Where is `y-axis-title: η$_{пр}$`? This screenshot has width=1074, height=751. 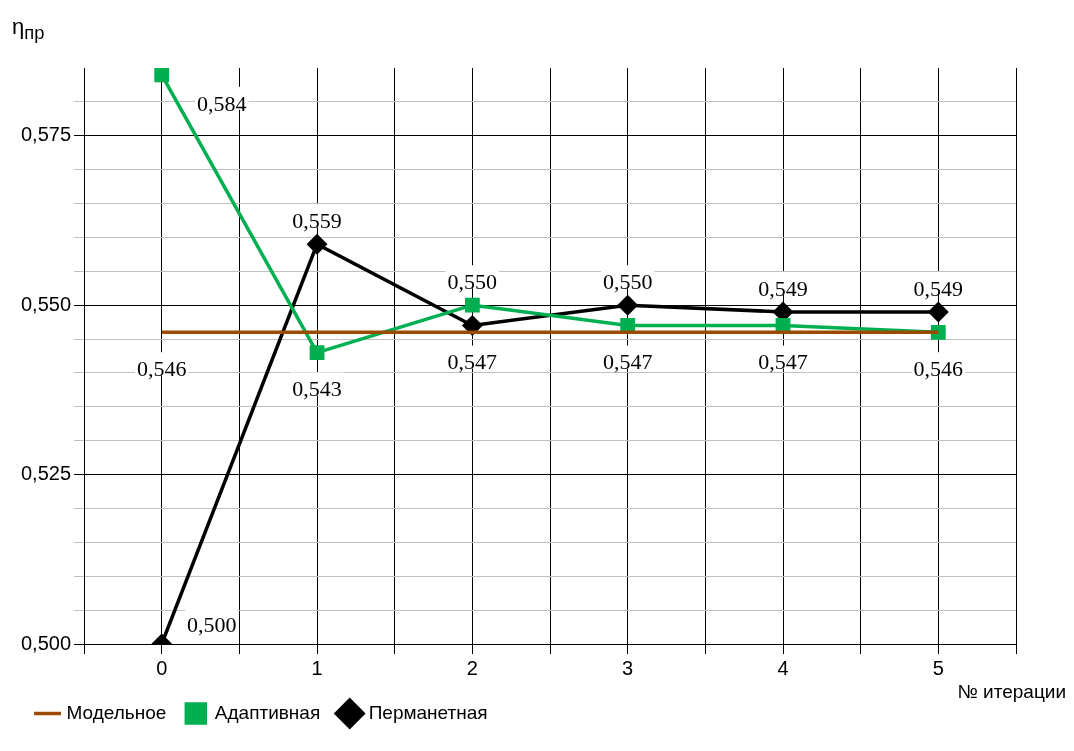
y-axis-title: η$_{пр}$ is located at coordinates (28, 29).